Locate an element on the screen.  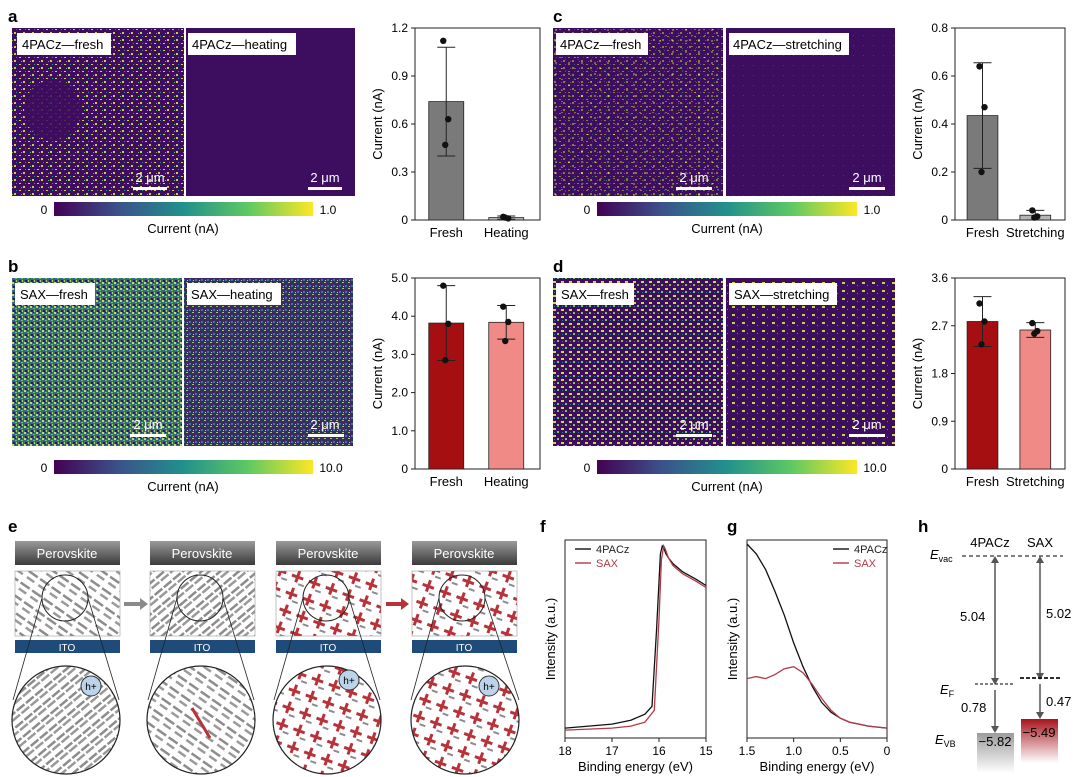
xlabel-c-0: Fresh is located at coordinates (982, 232).